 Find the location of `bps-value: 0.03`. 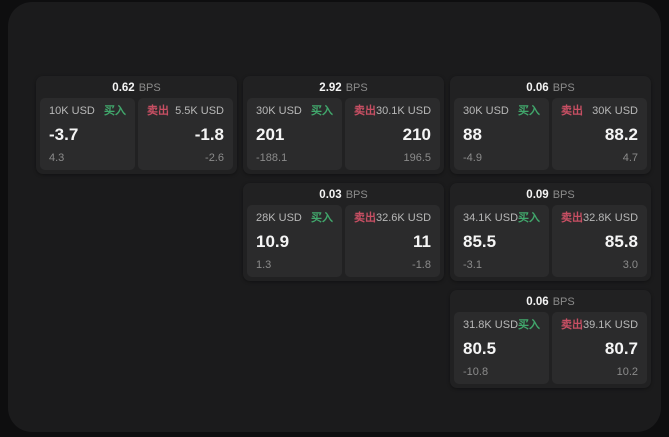

bps-value: 0.03 is located at coordinates (330, 195).